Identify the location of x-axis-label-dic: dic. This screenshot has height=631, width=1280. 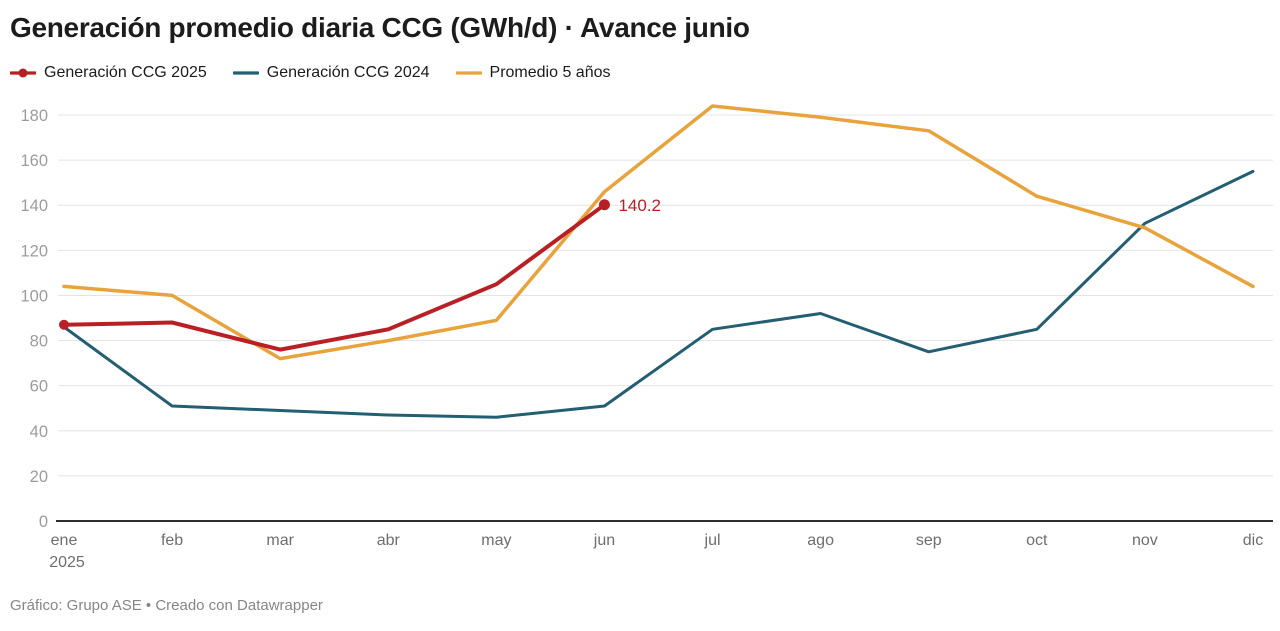
(1253, 540).